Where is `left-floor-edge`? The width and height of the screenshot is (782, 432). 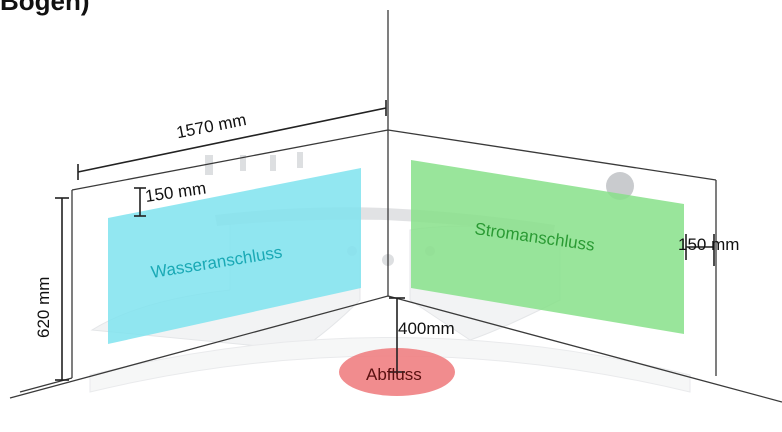
left-floor-edge is located at coordinates (199, 347).